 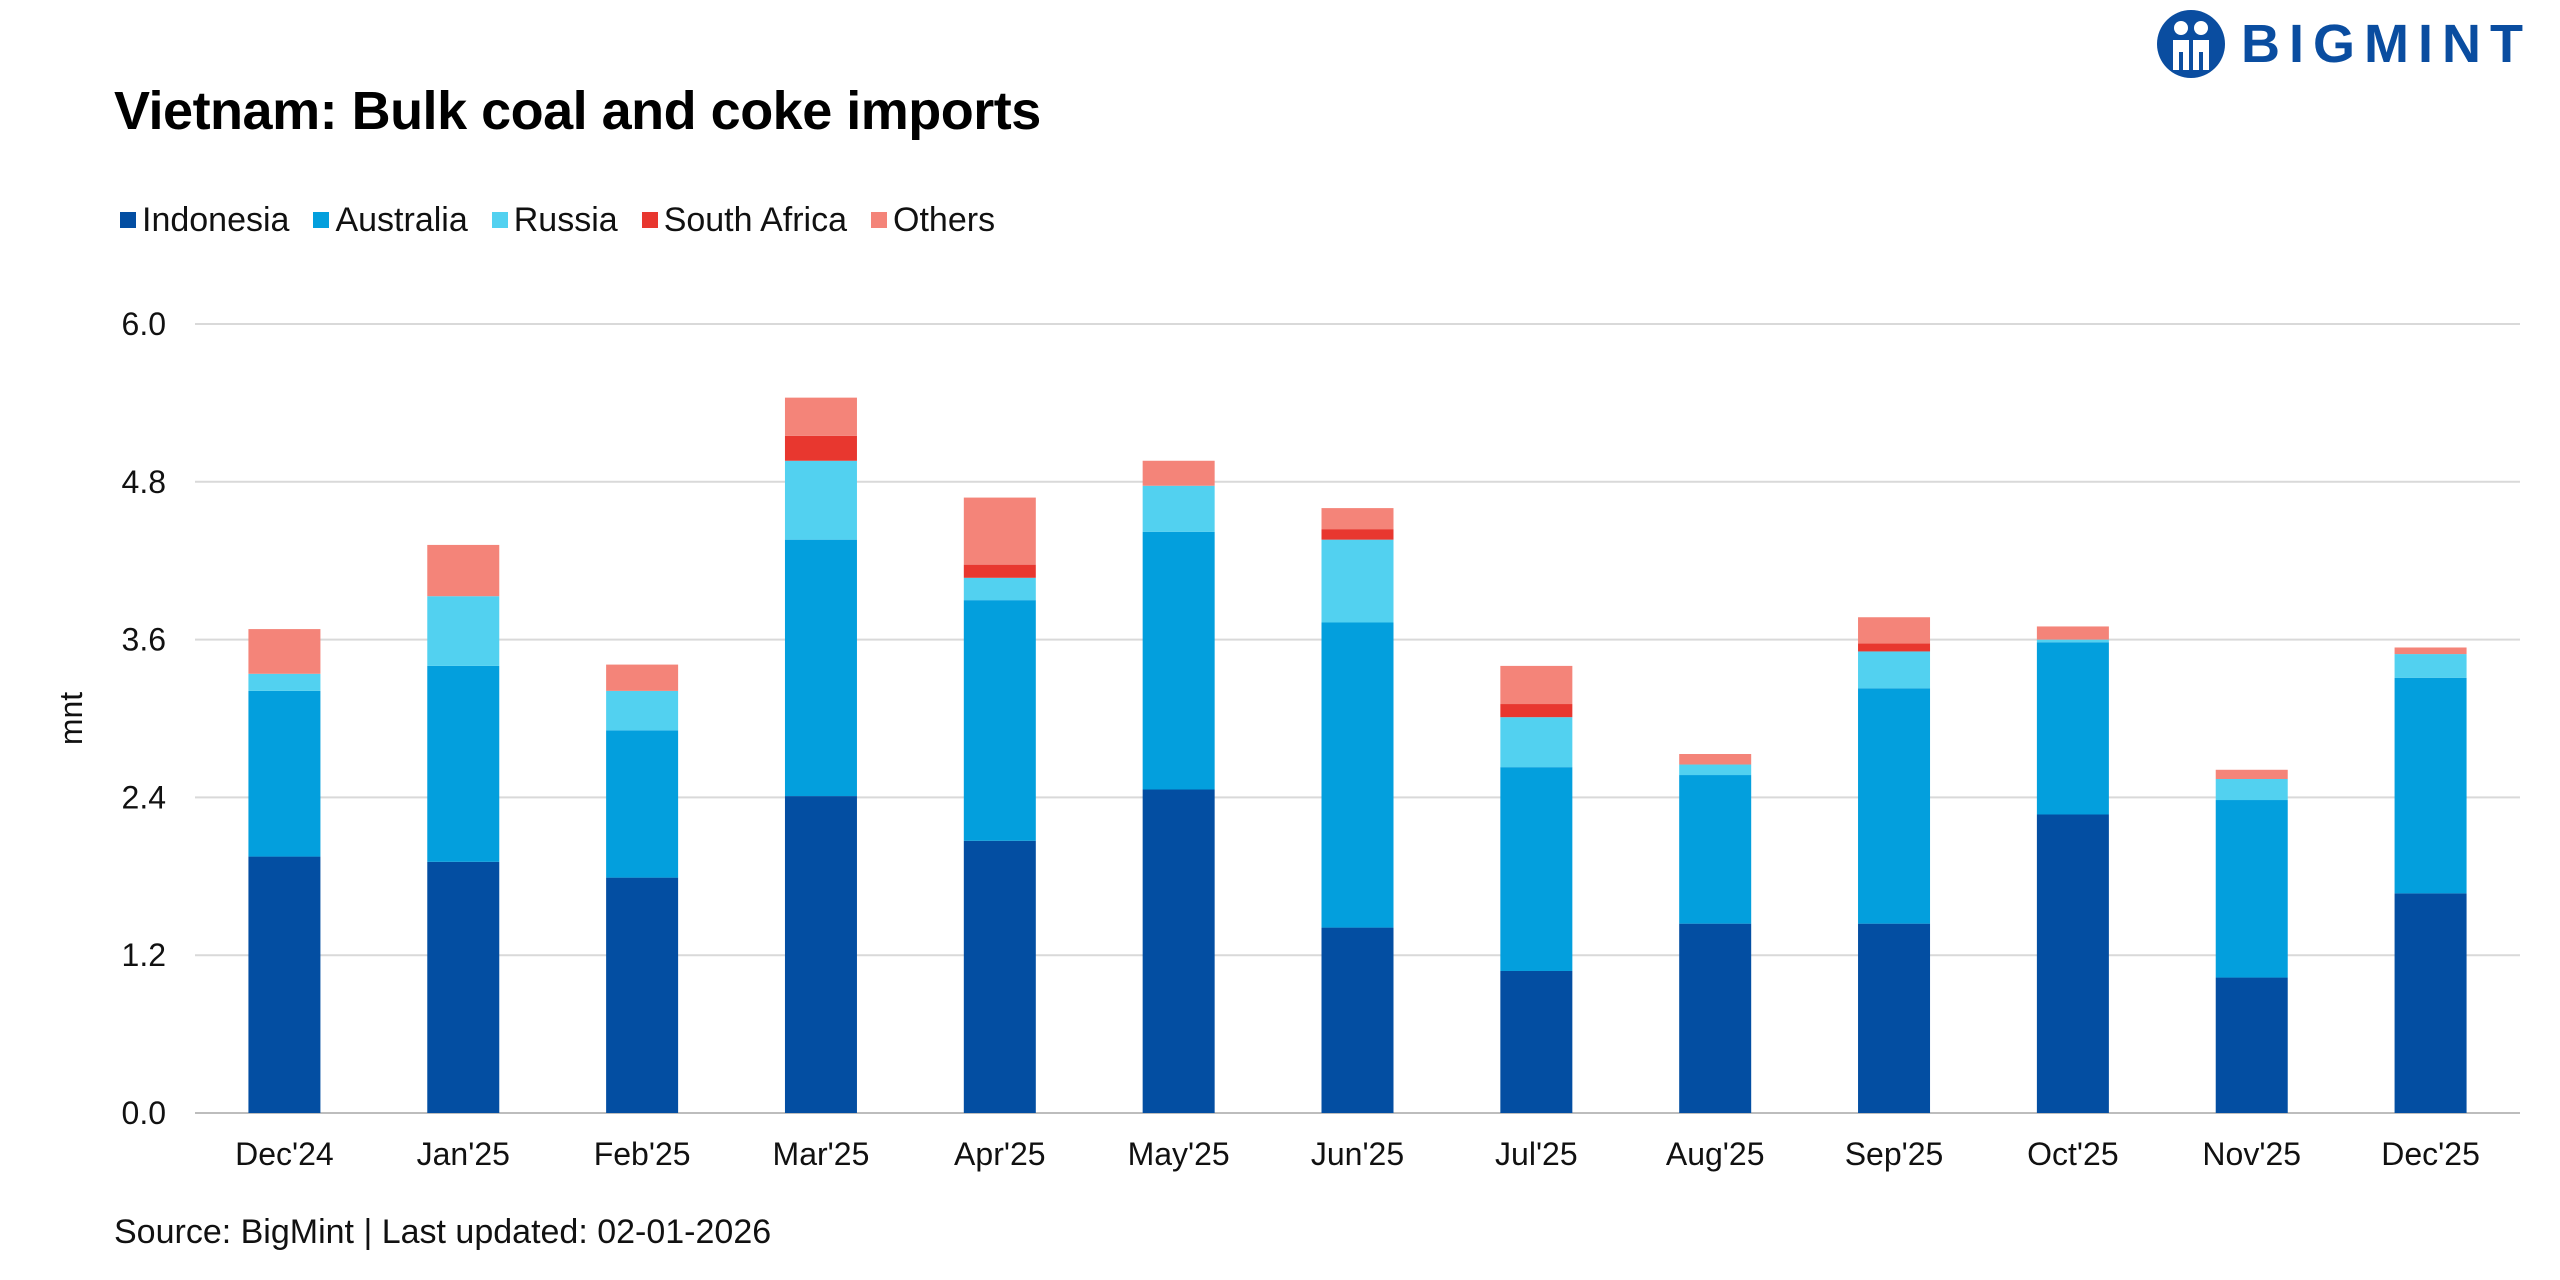 I want to click on x-tick-label: Aug'25, so click(x=1715, y=1154).